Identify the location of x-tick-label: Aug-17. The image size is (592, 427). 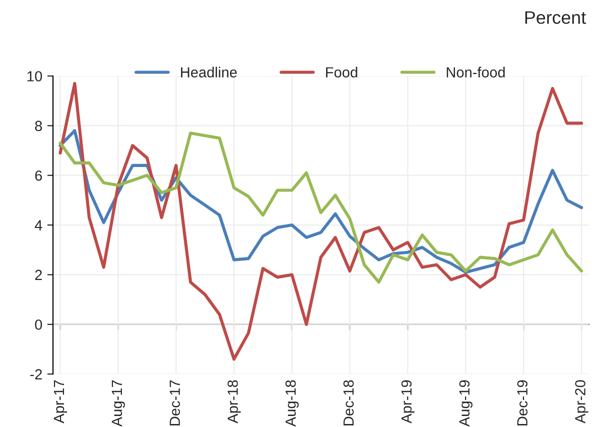
(118, 403).